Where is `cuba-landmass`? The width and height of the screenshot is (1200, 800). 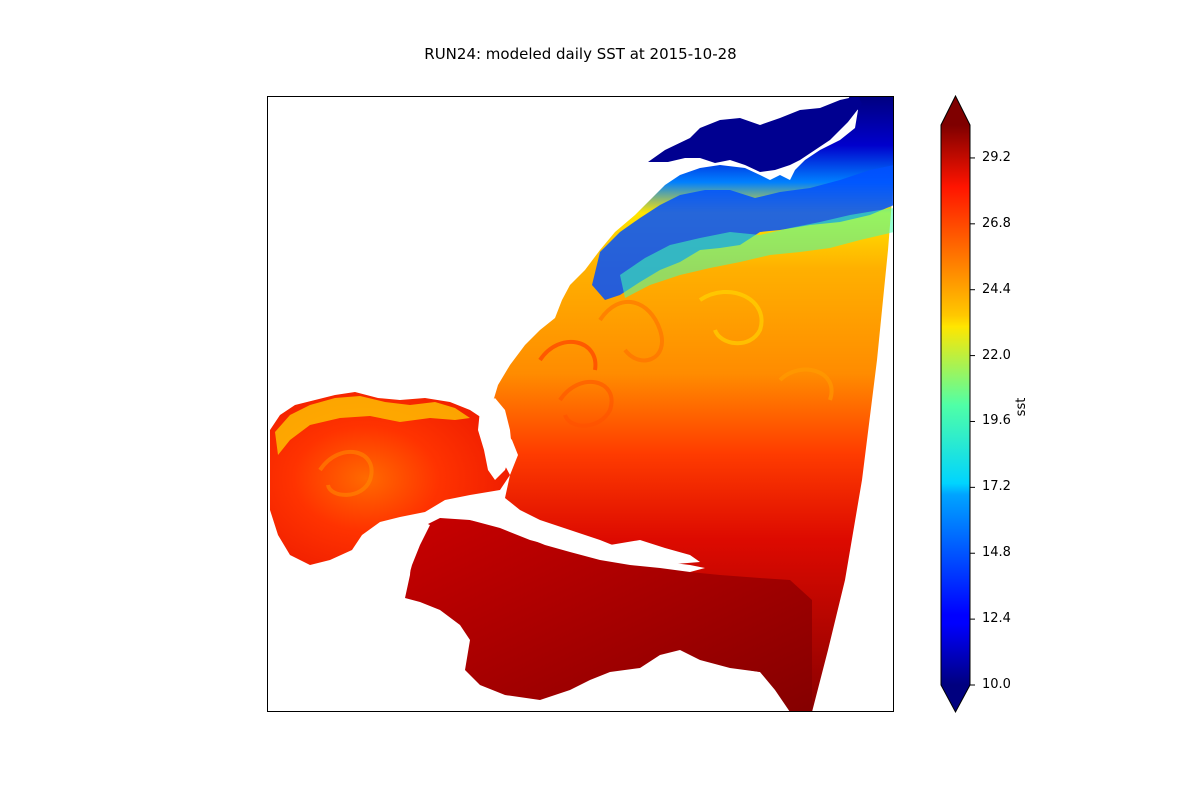 cuba-landmass is located at coordinates (580, 538).